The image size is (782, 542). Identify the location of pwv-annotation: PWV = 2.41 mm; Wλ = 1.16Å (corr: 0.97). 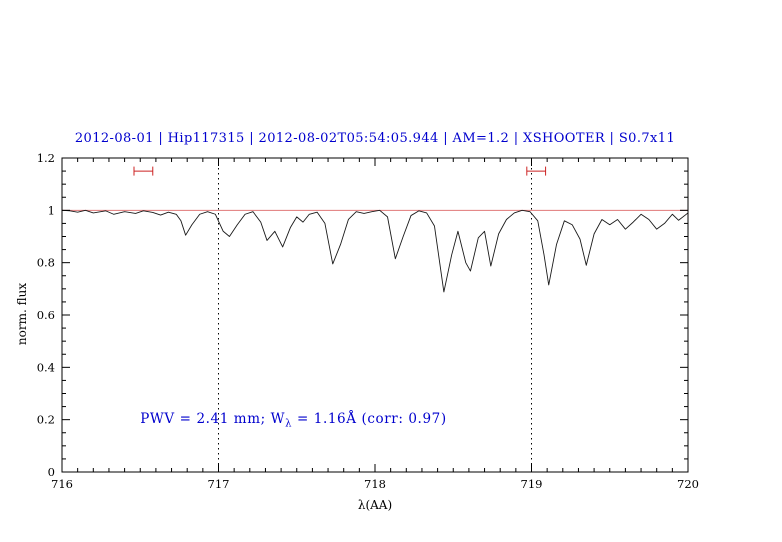
(293, 420).